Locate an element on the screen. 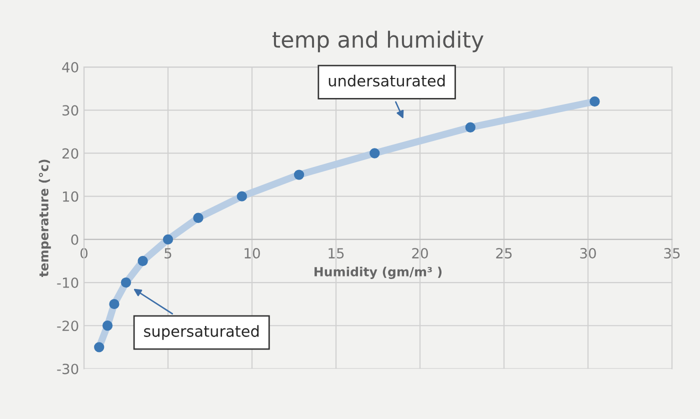 This screenshot has height=419, width=700. y-tick-label: 30 is located at coordinates (70, 110).